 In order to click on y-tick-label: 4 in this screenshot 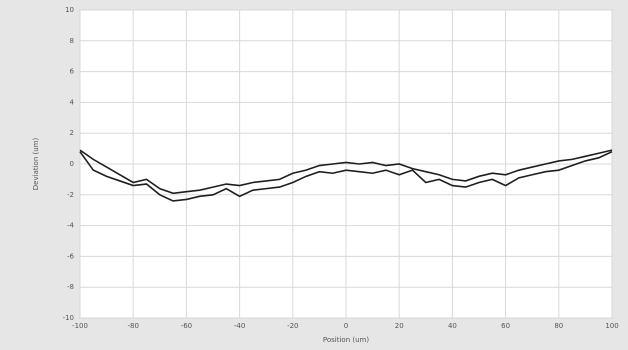, I will do `click(72, 102)`.